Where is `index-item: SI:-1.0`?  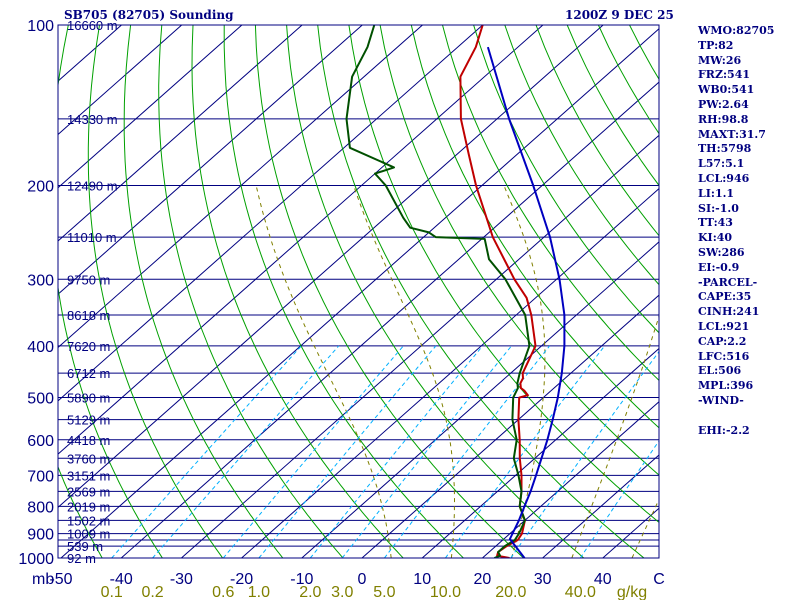 index-item: SI:-1.0 is located at coordinates (718, 208).